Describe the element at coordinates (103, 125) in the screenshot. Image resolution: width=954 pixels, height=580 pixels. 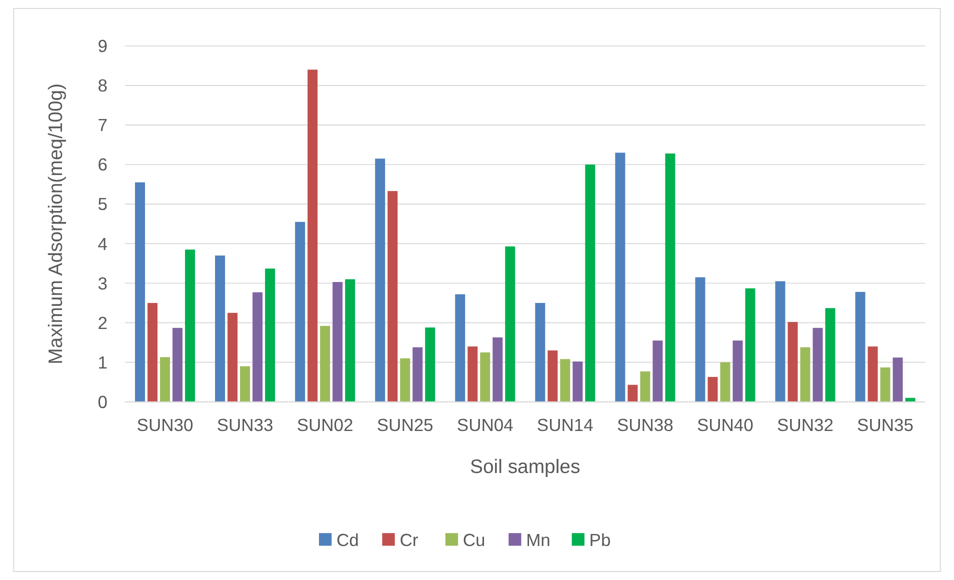
I see `y-tick-label: 7` at that location.